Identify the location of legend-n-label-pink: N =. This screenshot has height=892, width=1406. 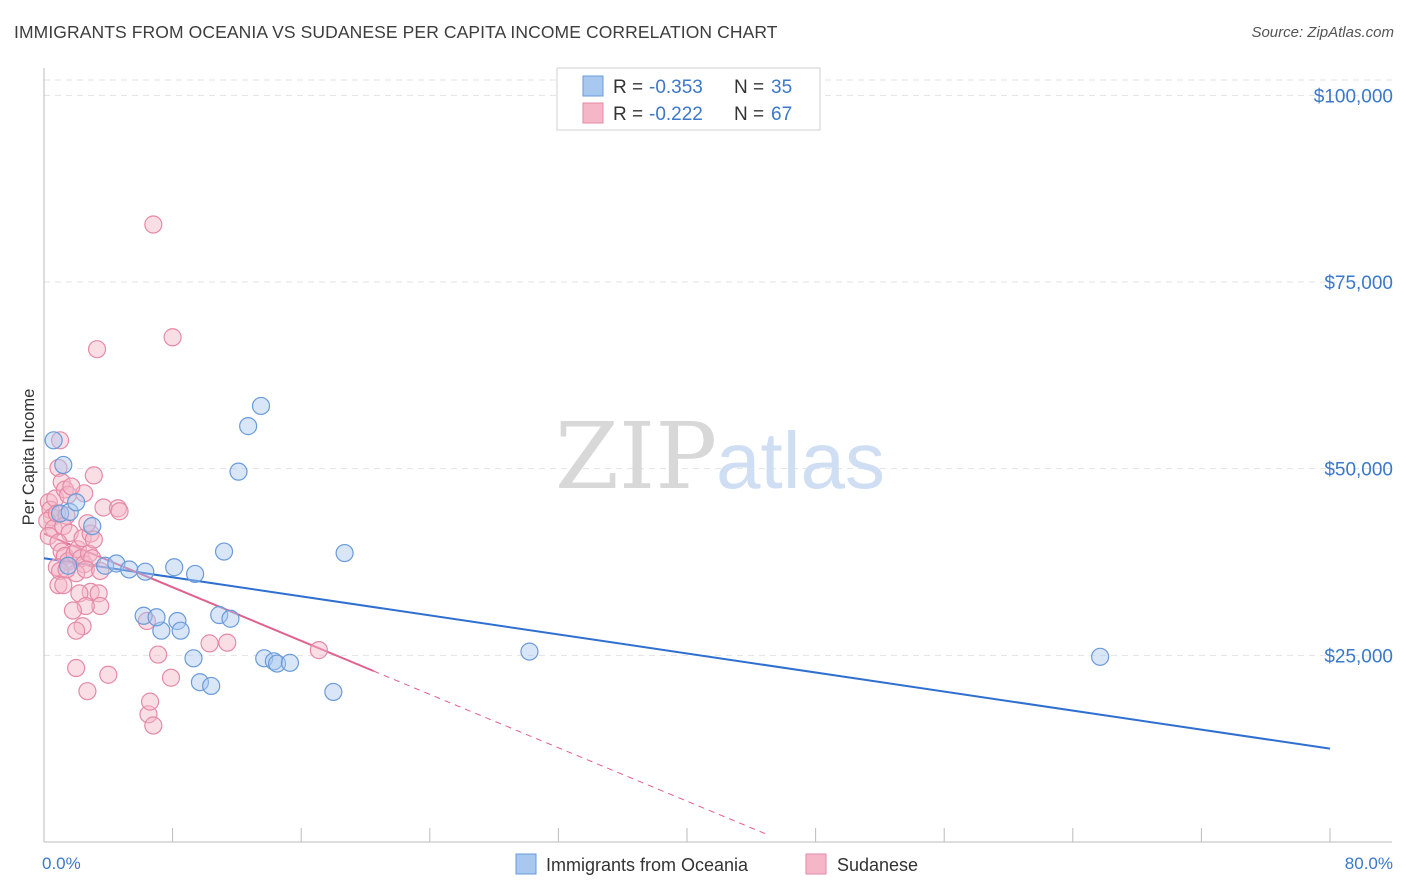
(749, 114).